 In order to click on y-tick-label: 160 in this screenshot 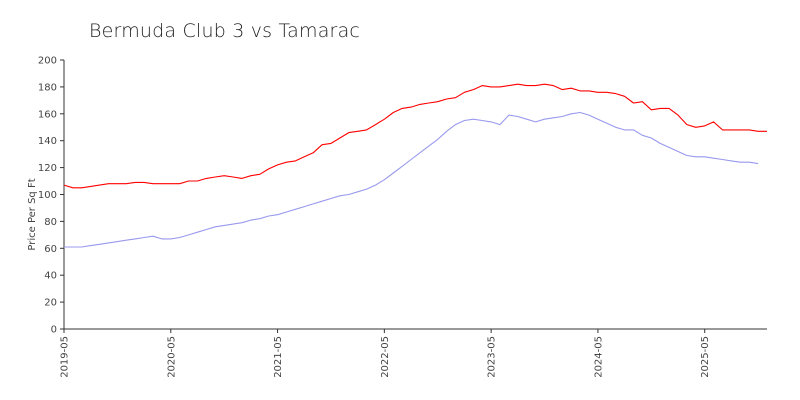, I will do `click(47, 114)`.